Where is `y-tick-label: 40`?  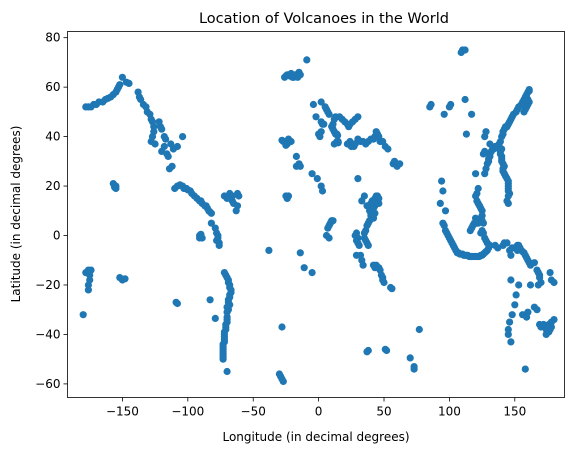 y-tick-label: 40 is located at coordinates (52, 137).